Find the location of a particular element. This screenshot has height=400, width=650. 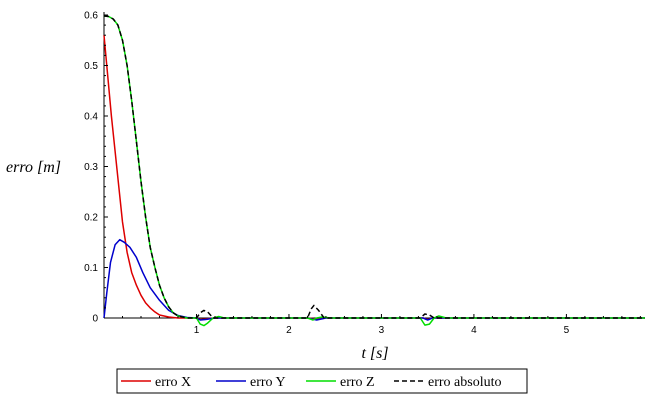

y-tick-label: 0.5 is located at coordinates (91, 66).